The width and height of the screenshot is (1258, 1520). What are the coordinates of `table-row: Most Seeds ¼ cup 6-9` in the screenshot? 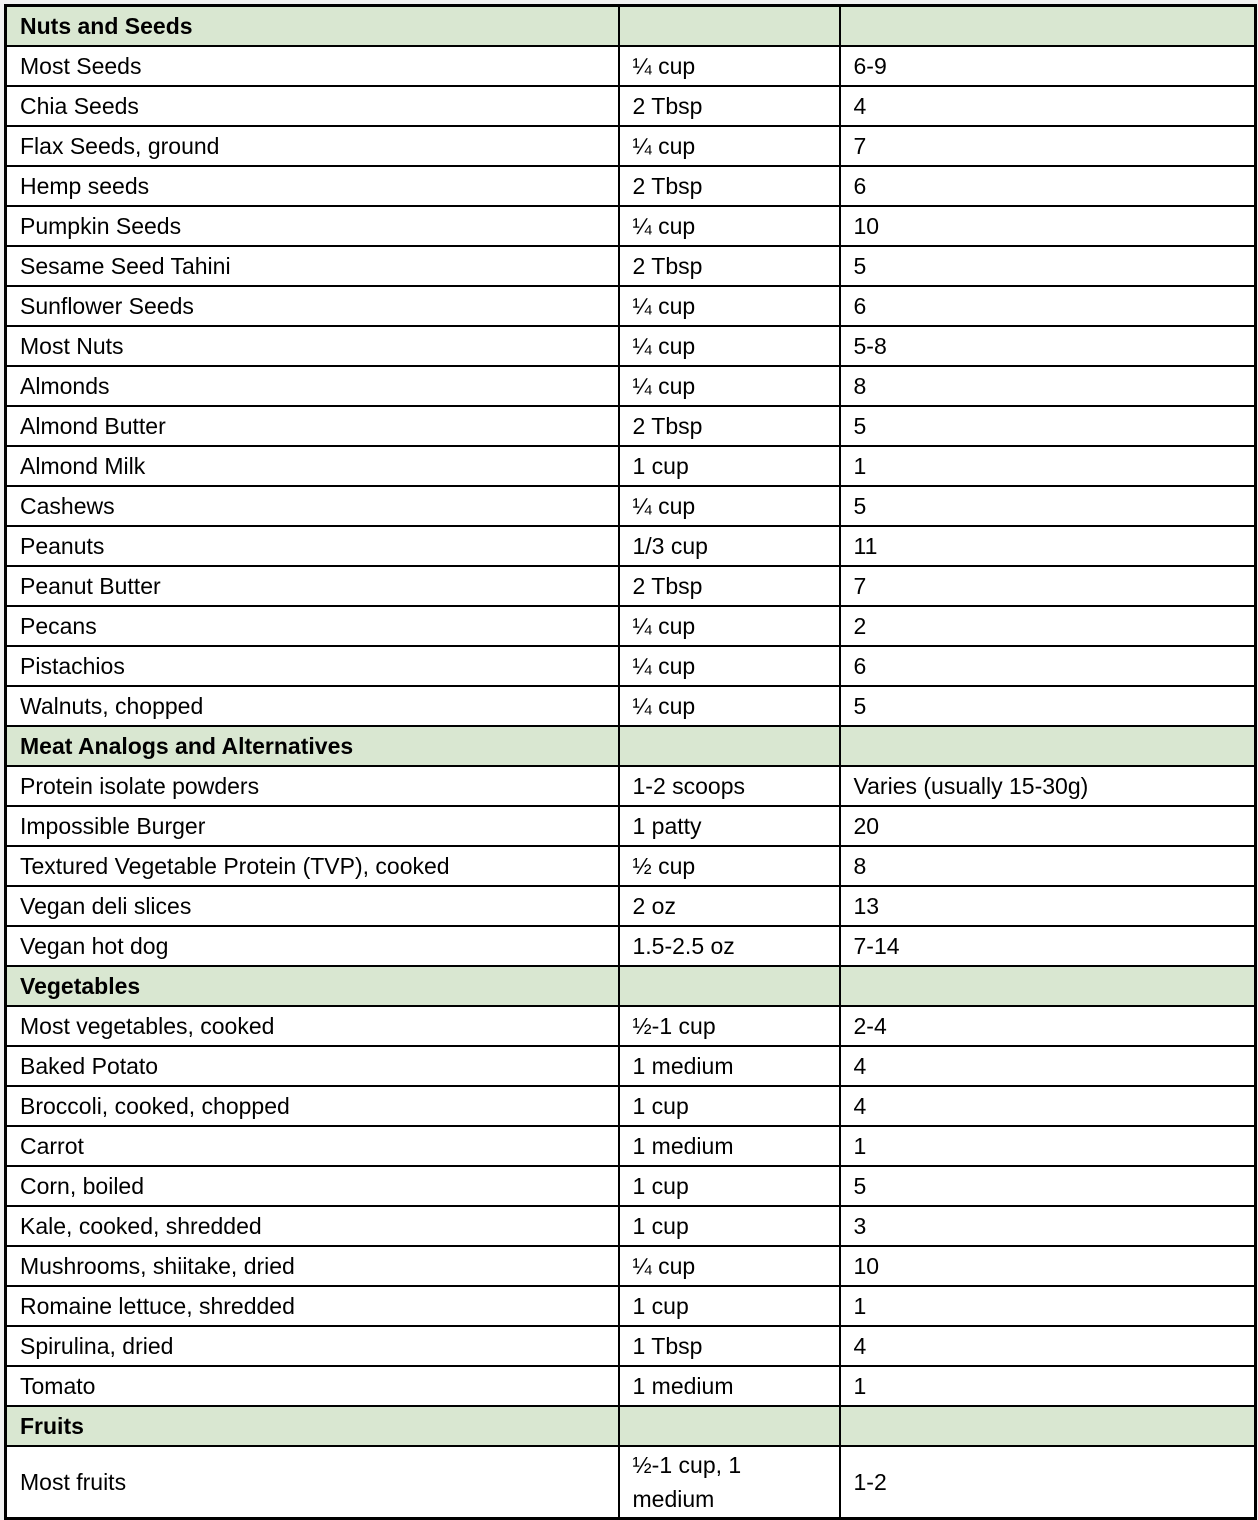 It's located at (630, 66).